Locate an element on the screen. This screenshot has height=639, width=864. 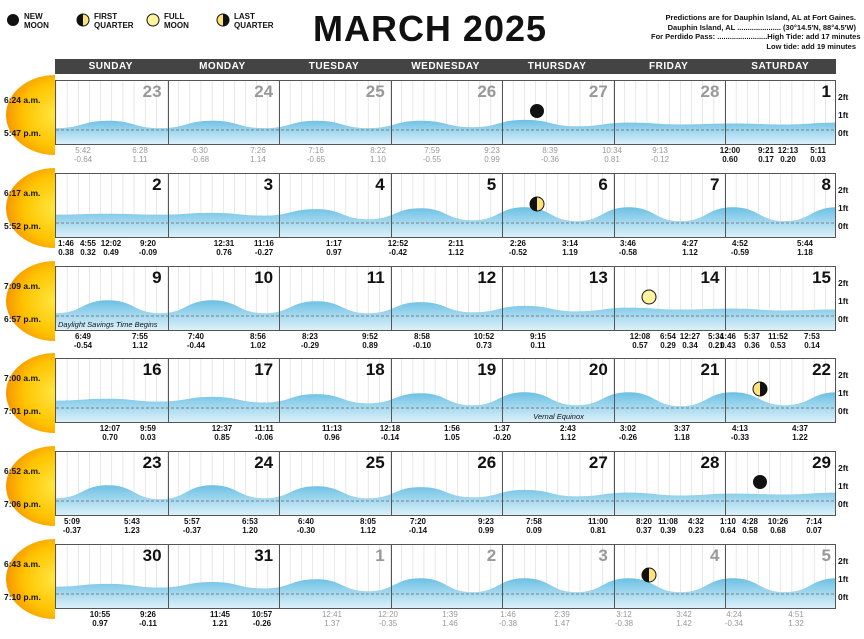
day-cell: 13 is located at coordinates (558, 298).